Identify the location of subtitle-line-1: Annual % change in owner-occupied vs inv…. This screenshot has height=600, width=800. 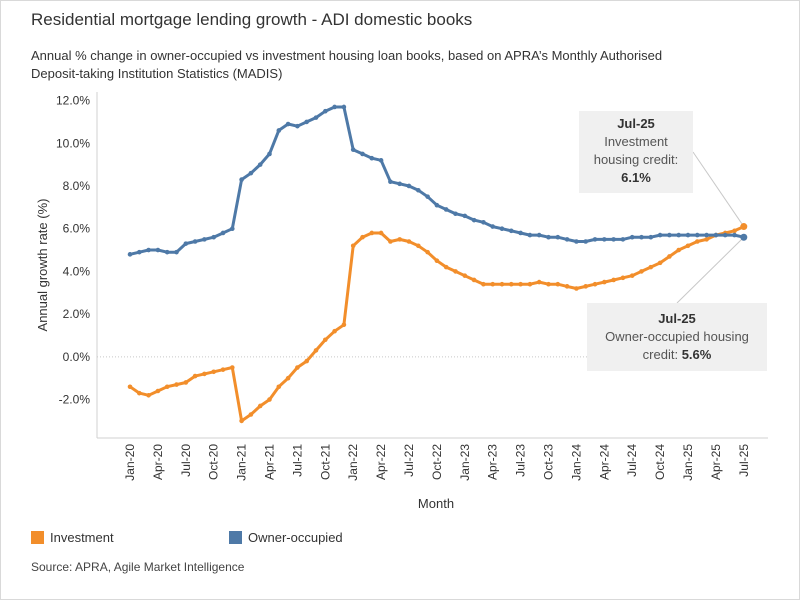
(347, 55).